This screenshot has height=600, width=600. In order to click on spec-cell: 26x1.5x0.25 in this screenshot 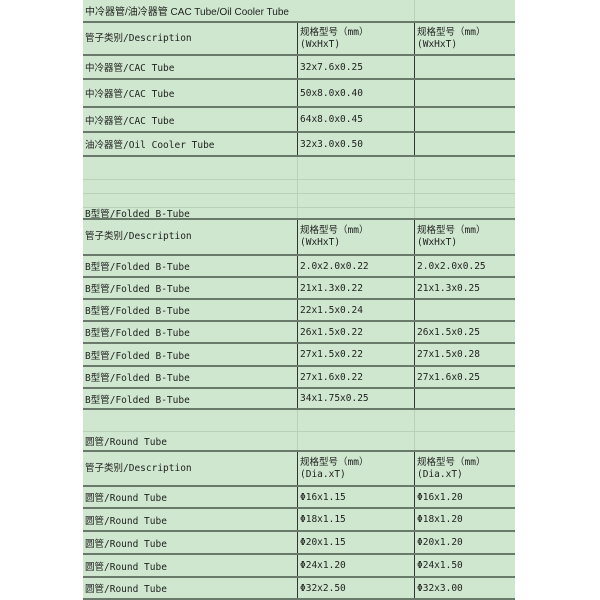, I will do `click(464, 332)`.